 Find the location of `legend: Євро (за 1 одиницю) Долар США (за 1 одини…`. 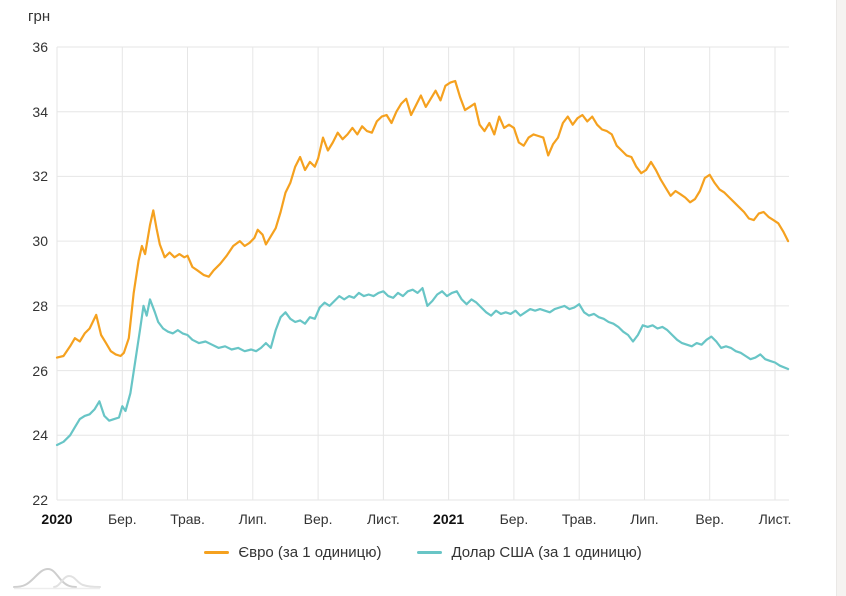

legend: Євро (за 1 одиницю) Долар США (за 1 одини… is located at coordinates (423, 552).